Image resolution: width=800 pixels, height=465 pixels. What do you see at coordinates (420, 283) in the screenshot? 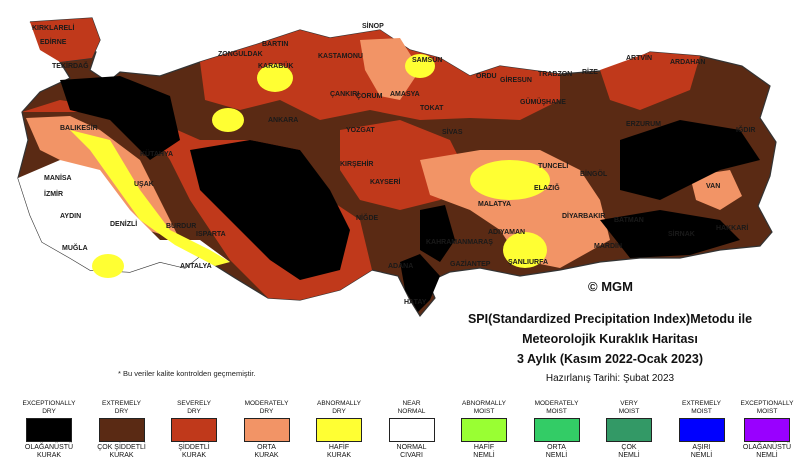
I see `black-hatay` at bounding box center [420, 283].